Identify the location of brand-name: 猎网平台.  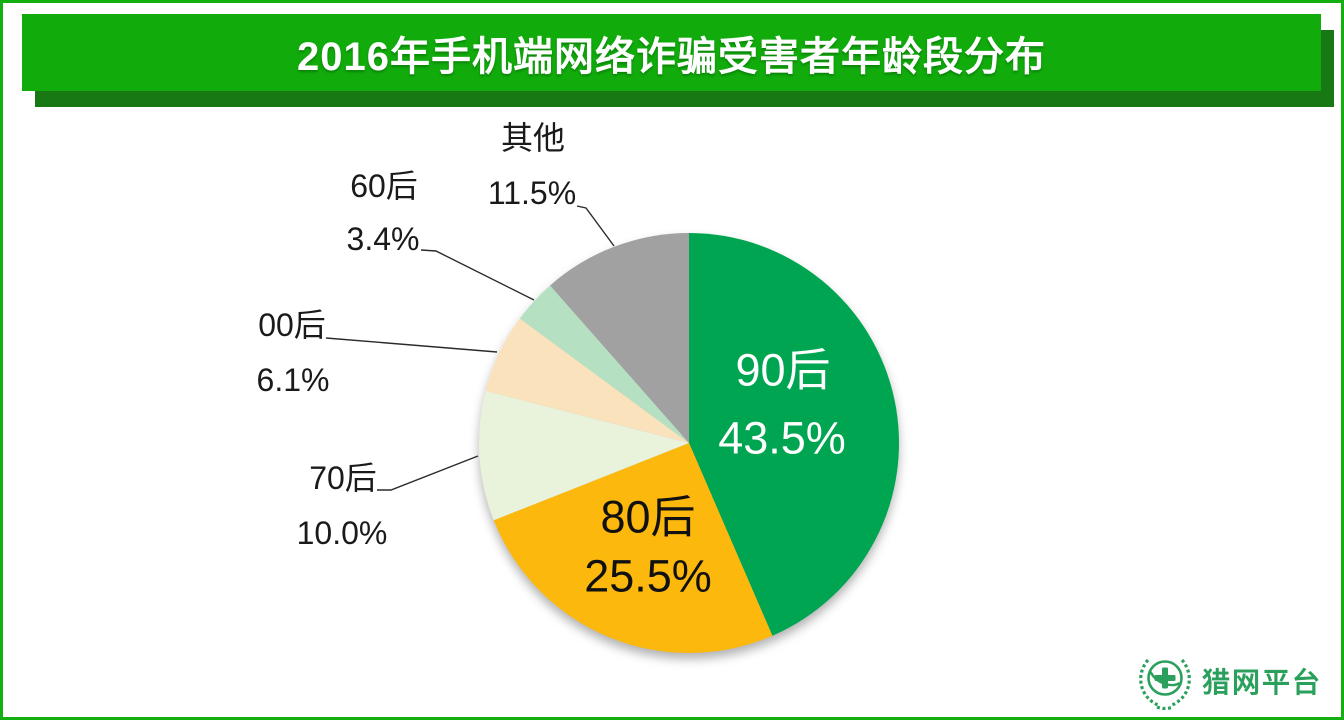
(1261, 682).